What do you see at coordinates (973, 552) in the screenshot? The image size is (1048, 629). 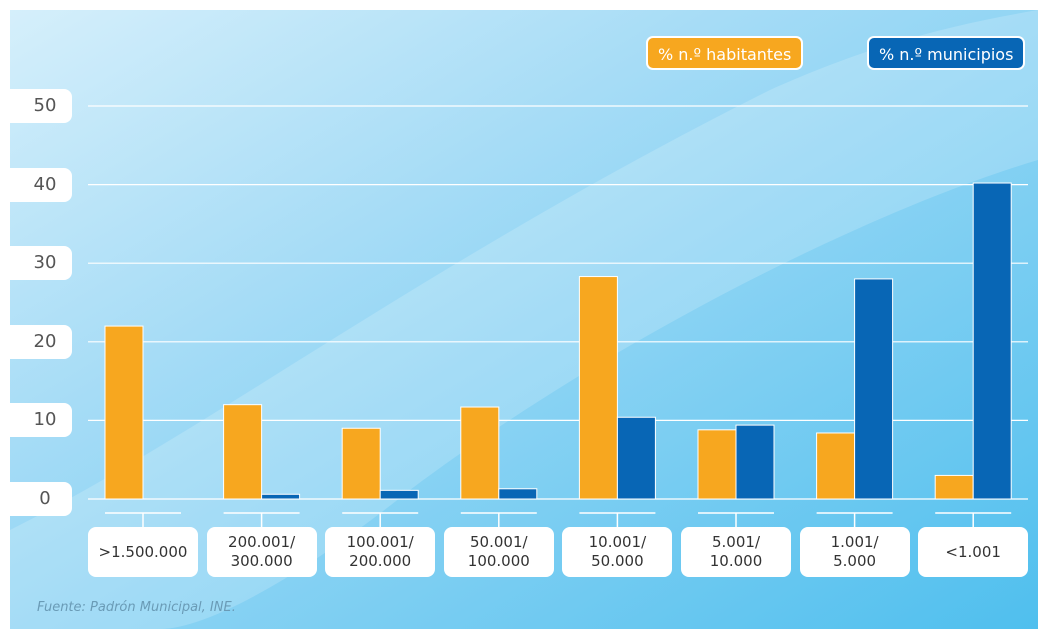 I see `x-tick-label: <1.001` at bounding box center [973, 552].